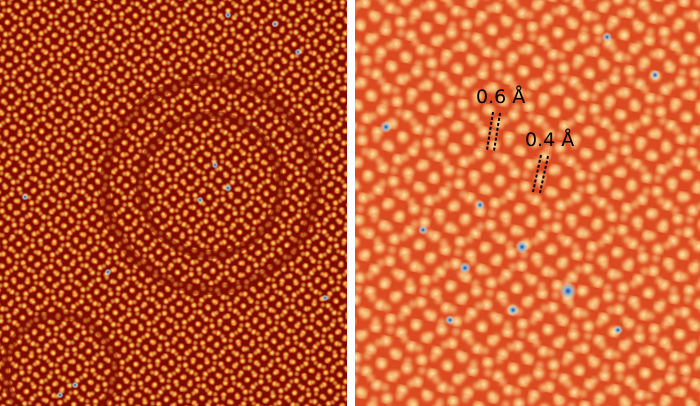 This screenshot has width=700, height=406. Describe the element at coordinates (549, 161) in the screenshot. I see `annotation: 0.4 Å` at that location.